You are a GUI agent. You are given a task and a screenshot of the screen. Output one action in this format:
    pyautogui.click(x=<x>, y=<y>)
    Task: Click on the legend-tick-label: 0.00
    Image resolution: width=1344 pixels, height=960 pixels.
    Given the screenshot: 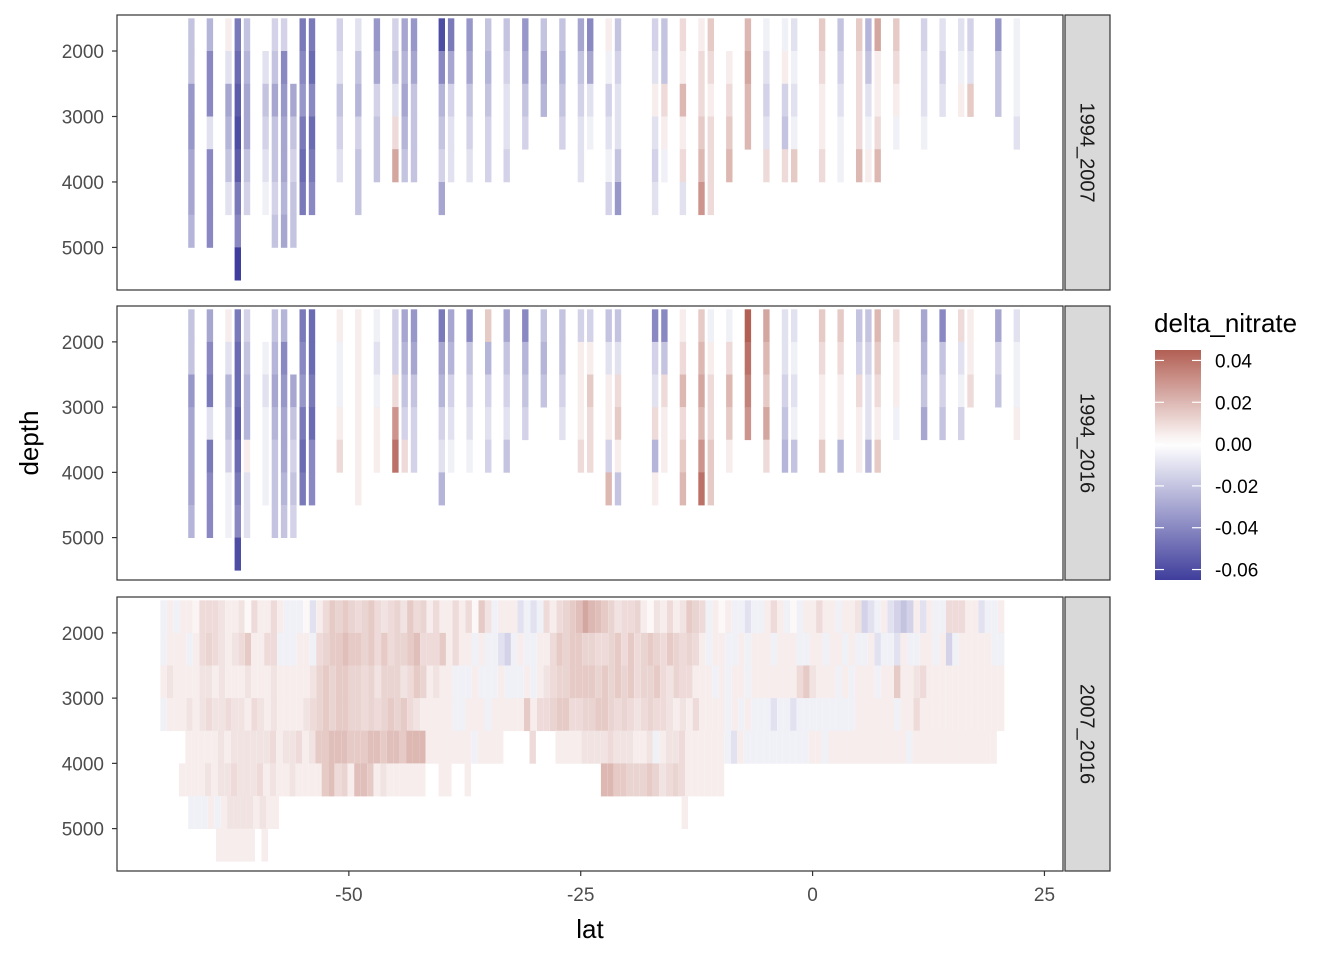 What is the action you would take?
    pyautogui.click(x=1233, y=445)
    